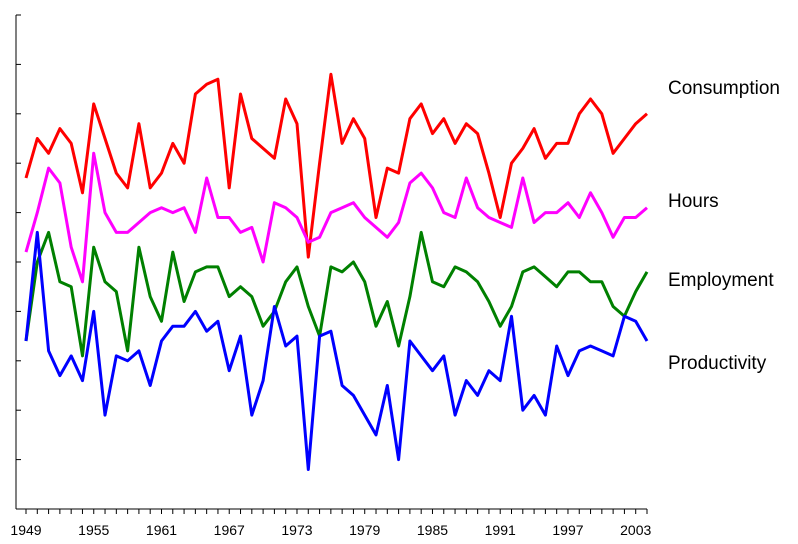  Describe the element at coordinates (161, 530) in the screenshot. I see `x-tick-label: 1961` at that location.